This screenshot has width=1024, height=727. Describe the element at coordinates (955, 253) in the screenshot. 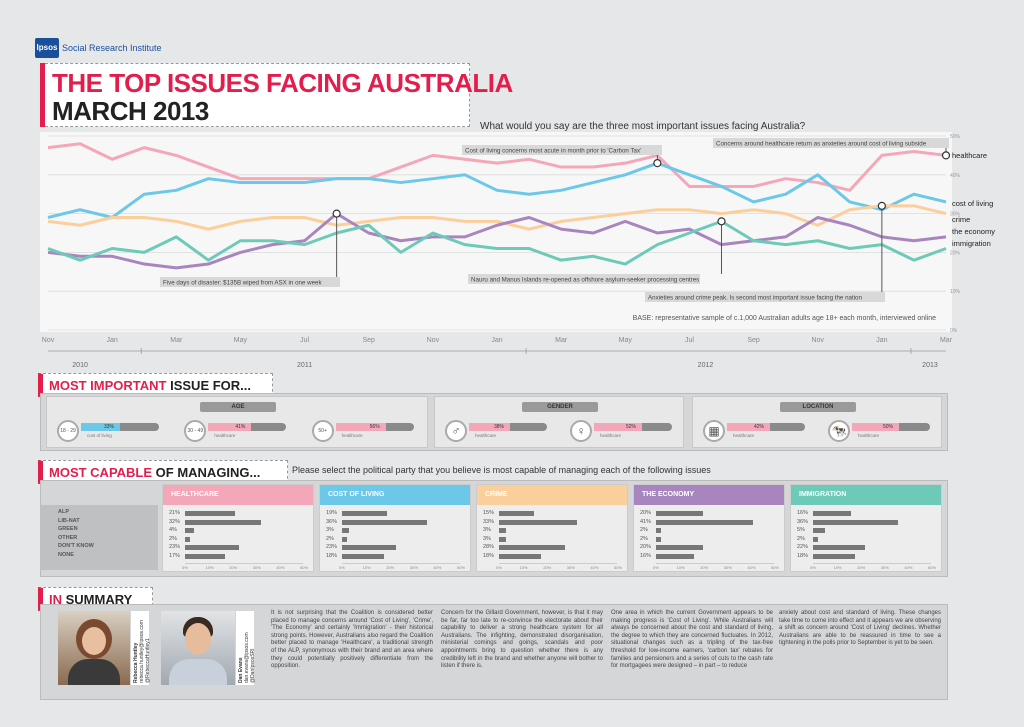

I see `y-tick-label: 20%` at that location.